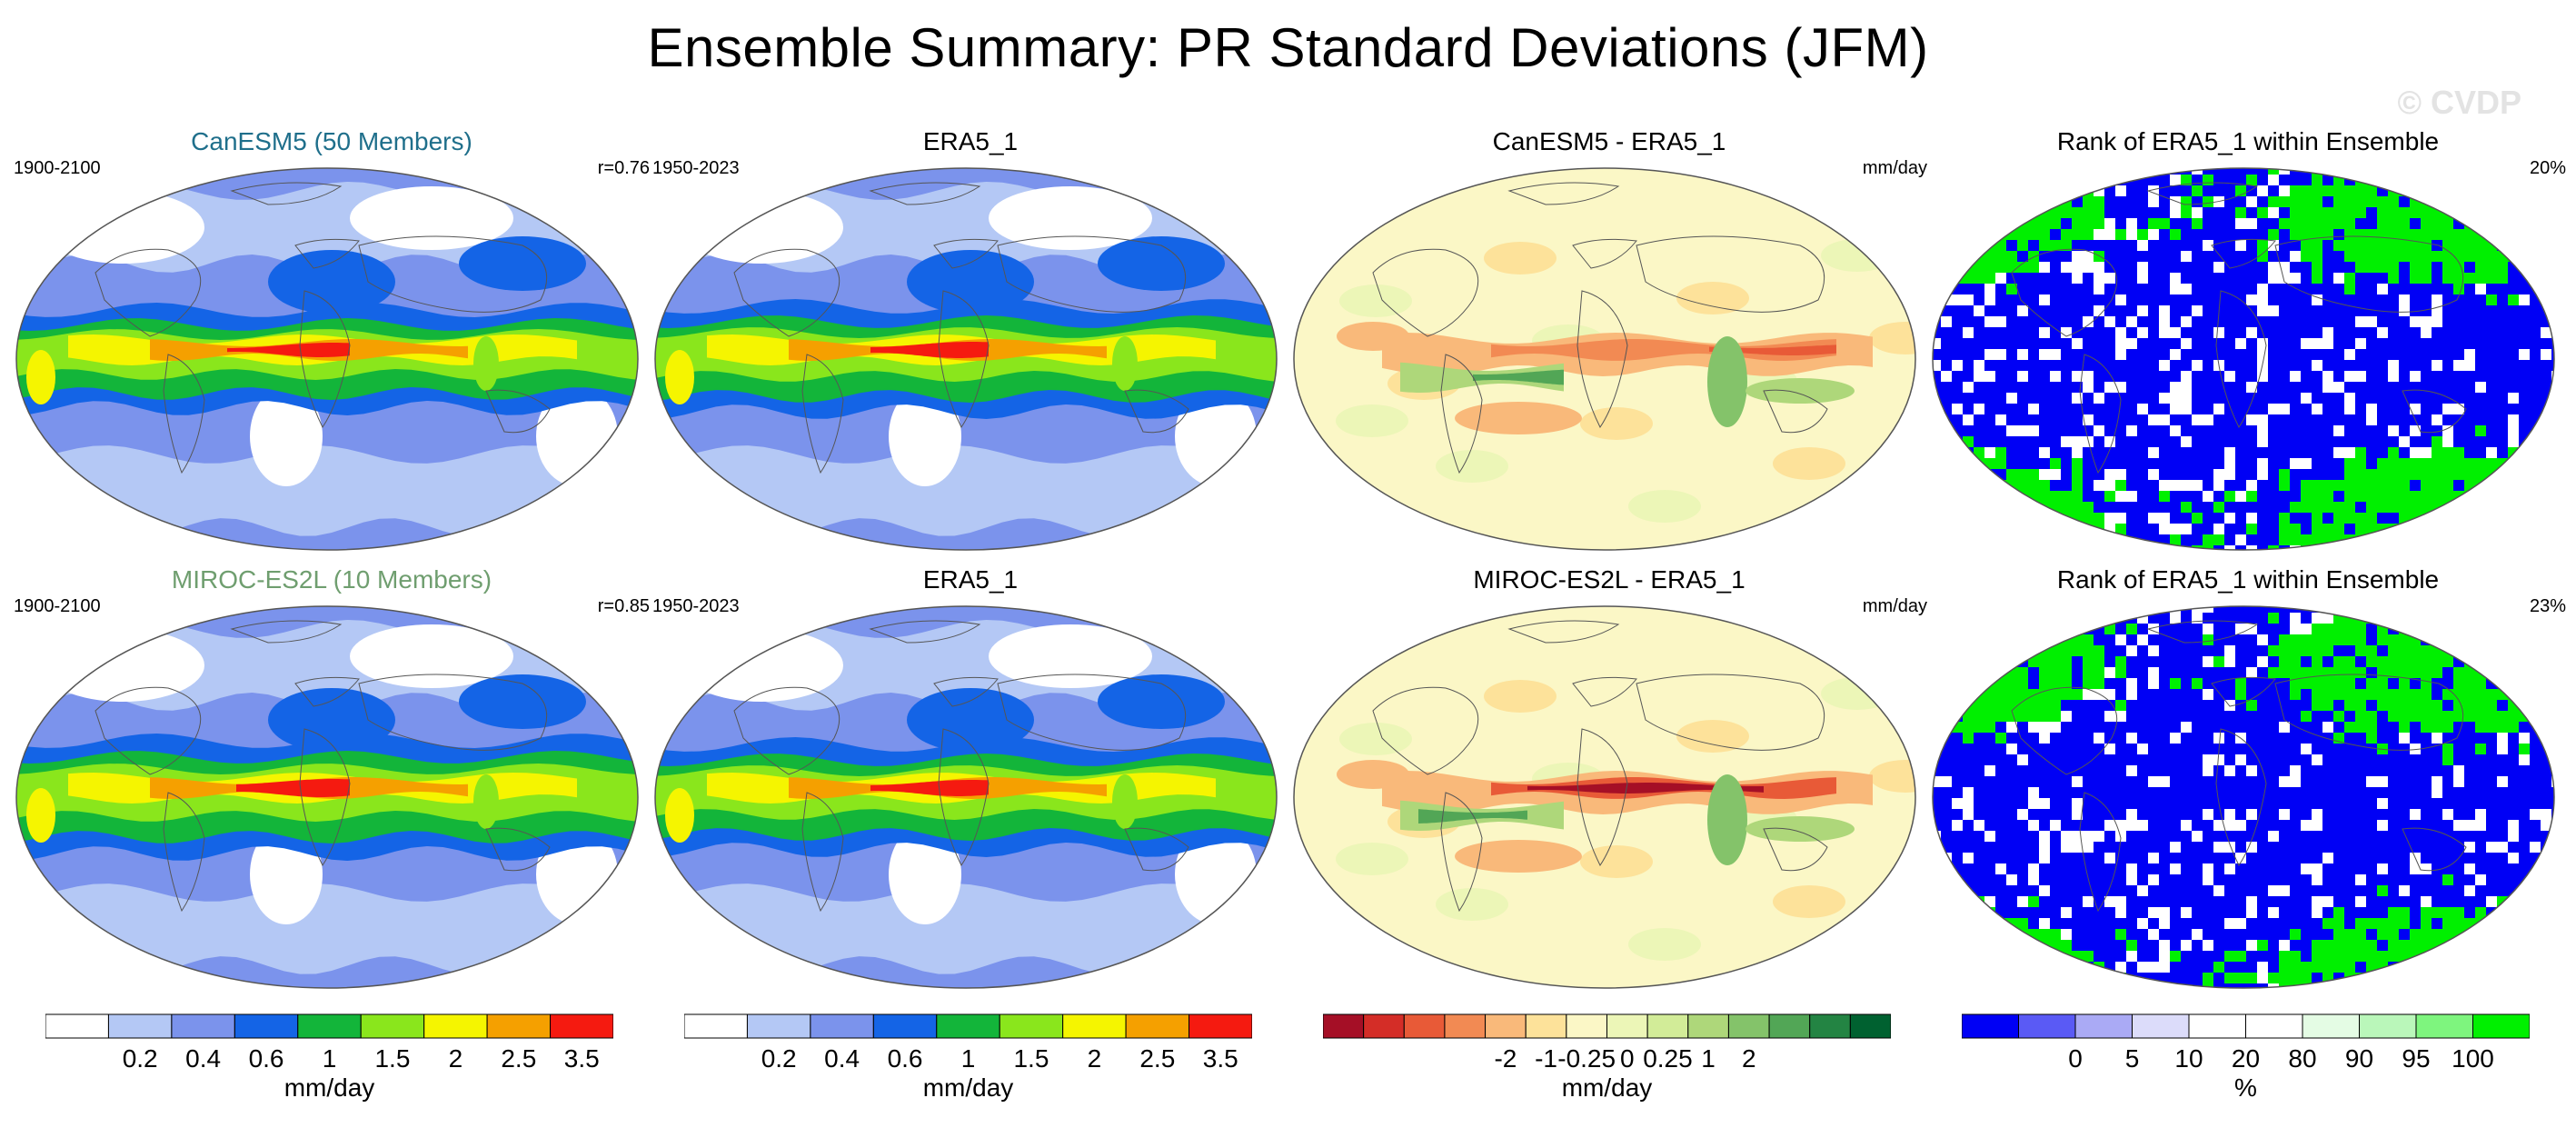 Image resolution: width=2576 pixels, height=1128 pixels. Describe the element at coordinates (2104, 1026) in the screenshot. I see `colorbar-swatch` at that location.